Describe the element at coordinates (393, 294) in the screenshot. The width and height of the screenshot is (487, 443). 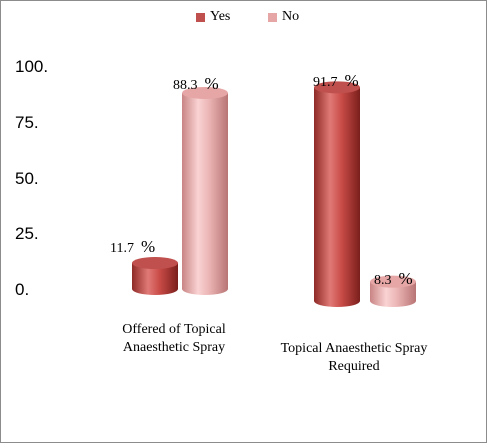
I see `bar-no-required-body` at that location.